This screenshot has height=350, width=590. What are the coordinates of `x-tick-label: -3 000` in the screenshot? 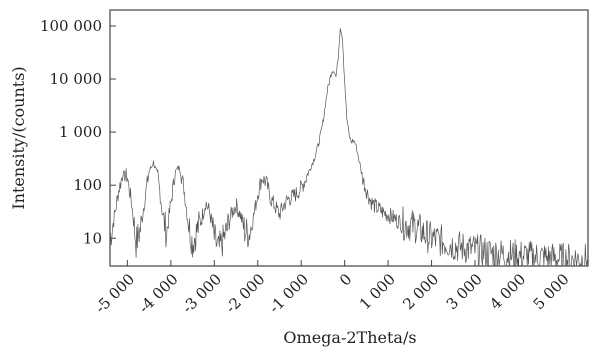 It's located at (201, 293).